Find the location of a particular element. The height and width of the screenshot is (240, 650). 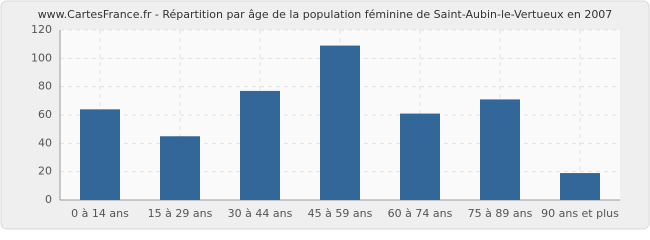

x-tick-label: 60 à 74 ans is located at coordinates (420, 213).